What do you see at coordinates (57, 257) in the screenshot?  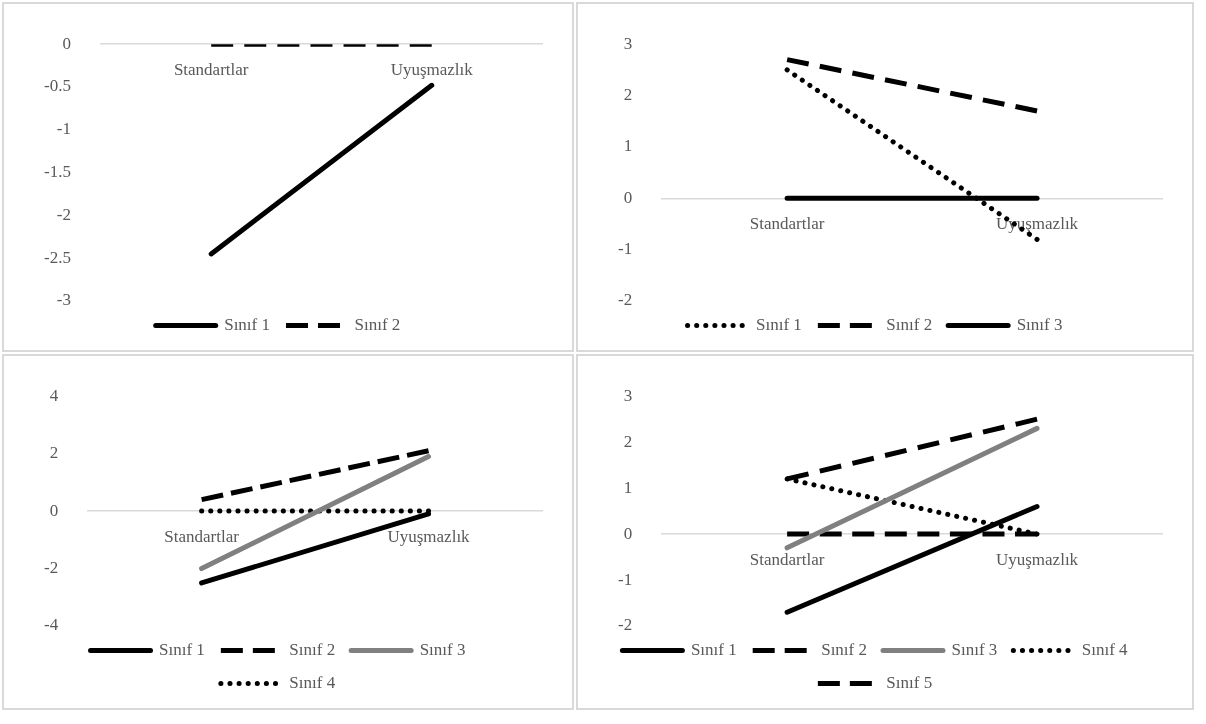 I see `y-tick-label: -2.5` at bounding box center [57, 257].